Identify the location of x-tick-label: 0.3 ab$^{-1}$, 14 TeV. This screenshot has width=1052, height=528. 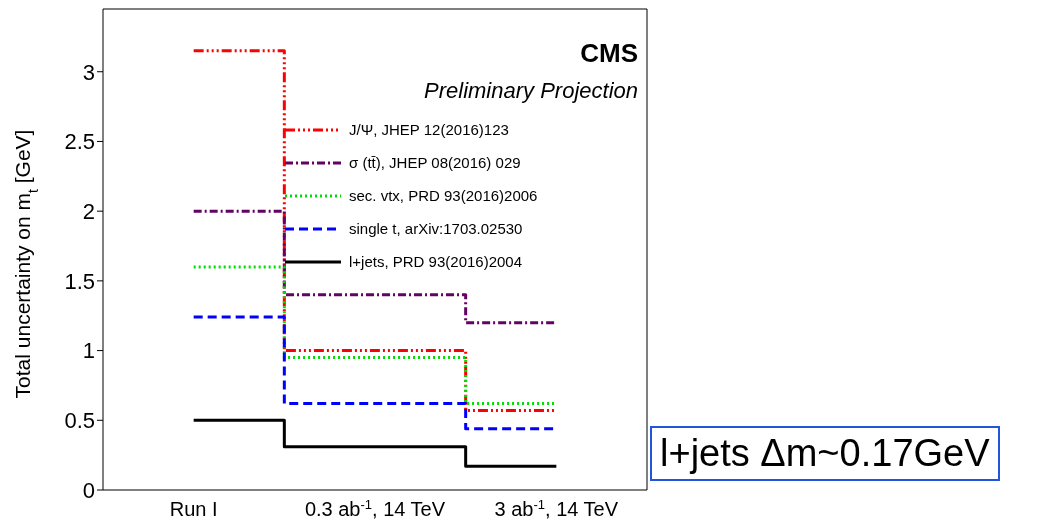
(375, 508).